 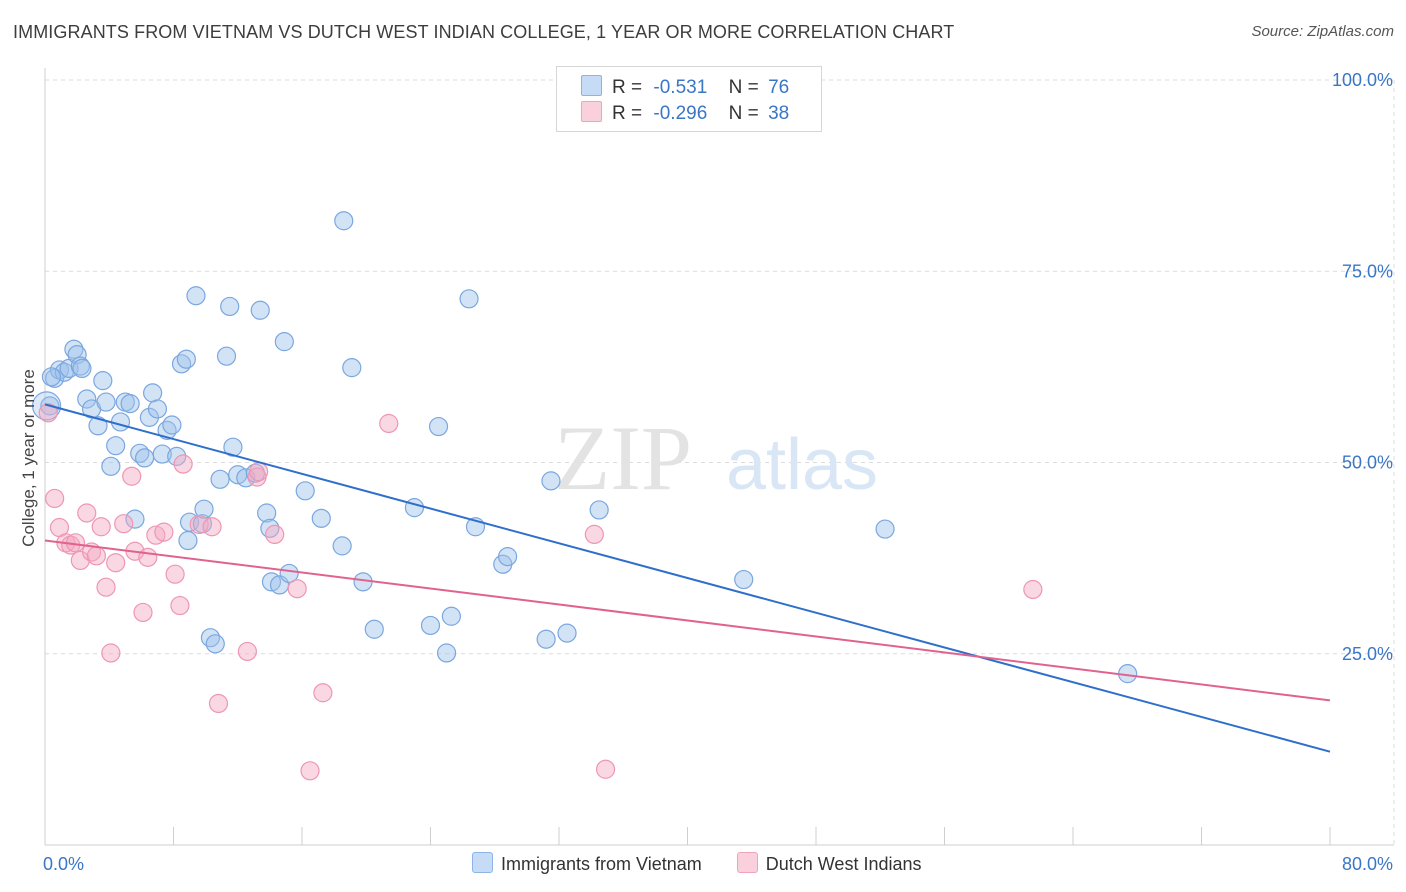 What do you see at coordinates (601, 864) in the screenshot?
I see `series-legend-label-vietnam: Immigrants from Vietnam` at bounding box center [601, 864].